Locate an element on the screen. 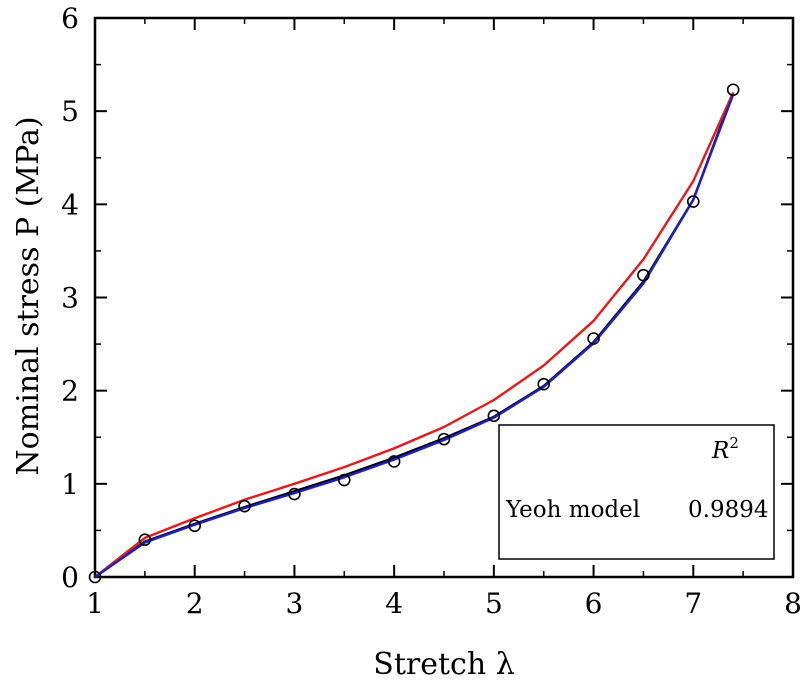 This screenshot has height=693, width=800. x-tick-label: 1 is located at coordinates (95, 603).